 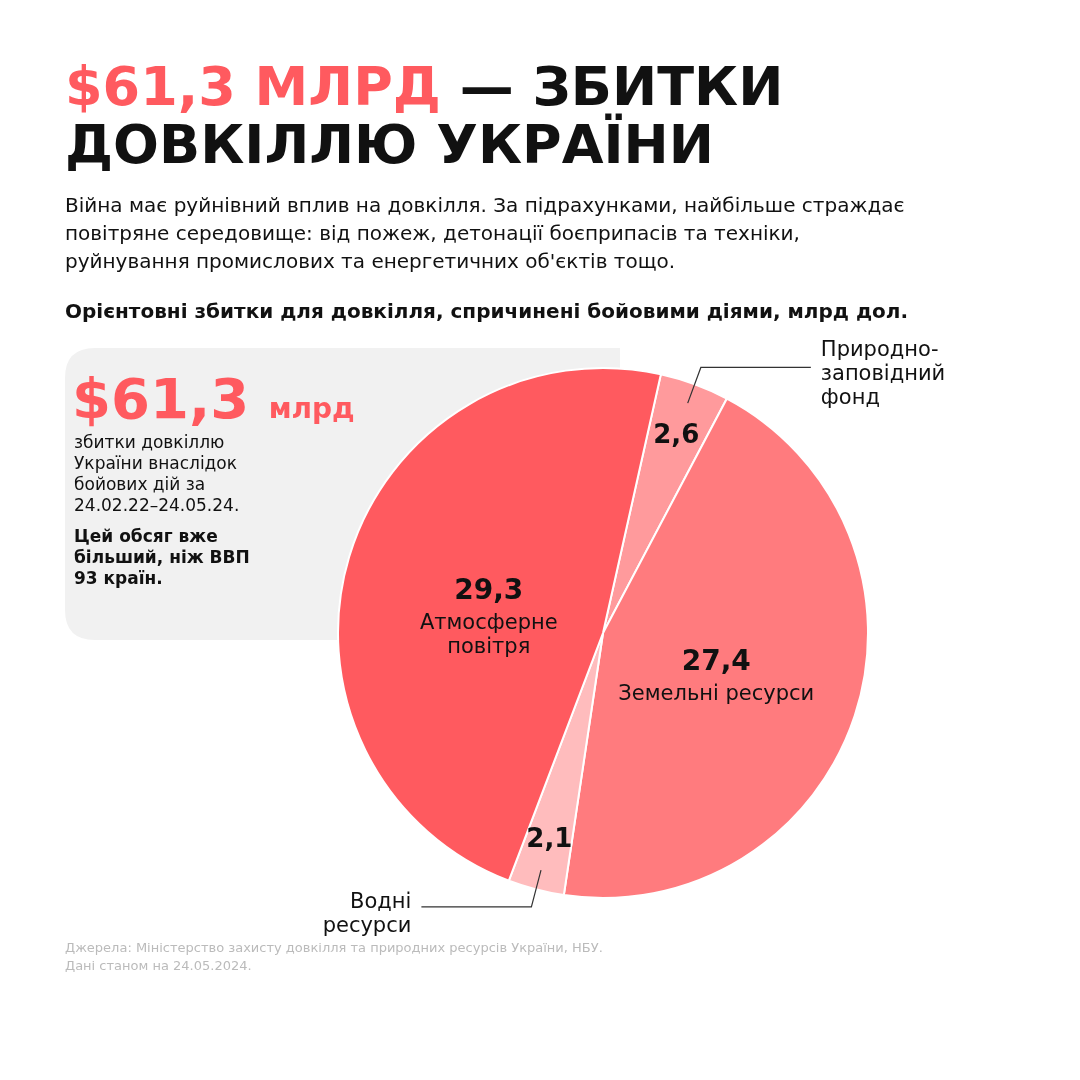 What do you see at coordinates (883, 373) in the screenshot?
I see `slice-label: Природно-заповідний фонд` at bounding box center [883, 373].